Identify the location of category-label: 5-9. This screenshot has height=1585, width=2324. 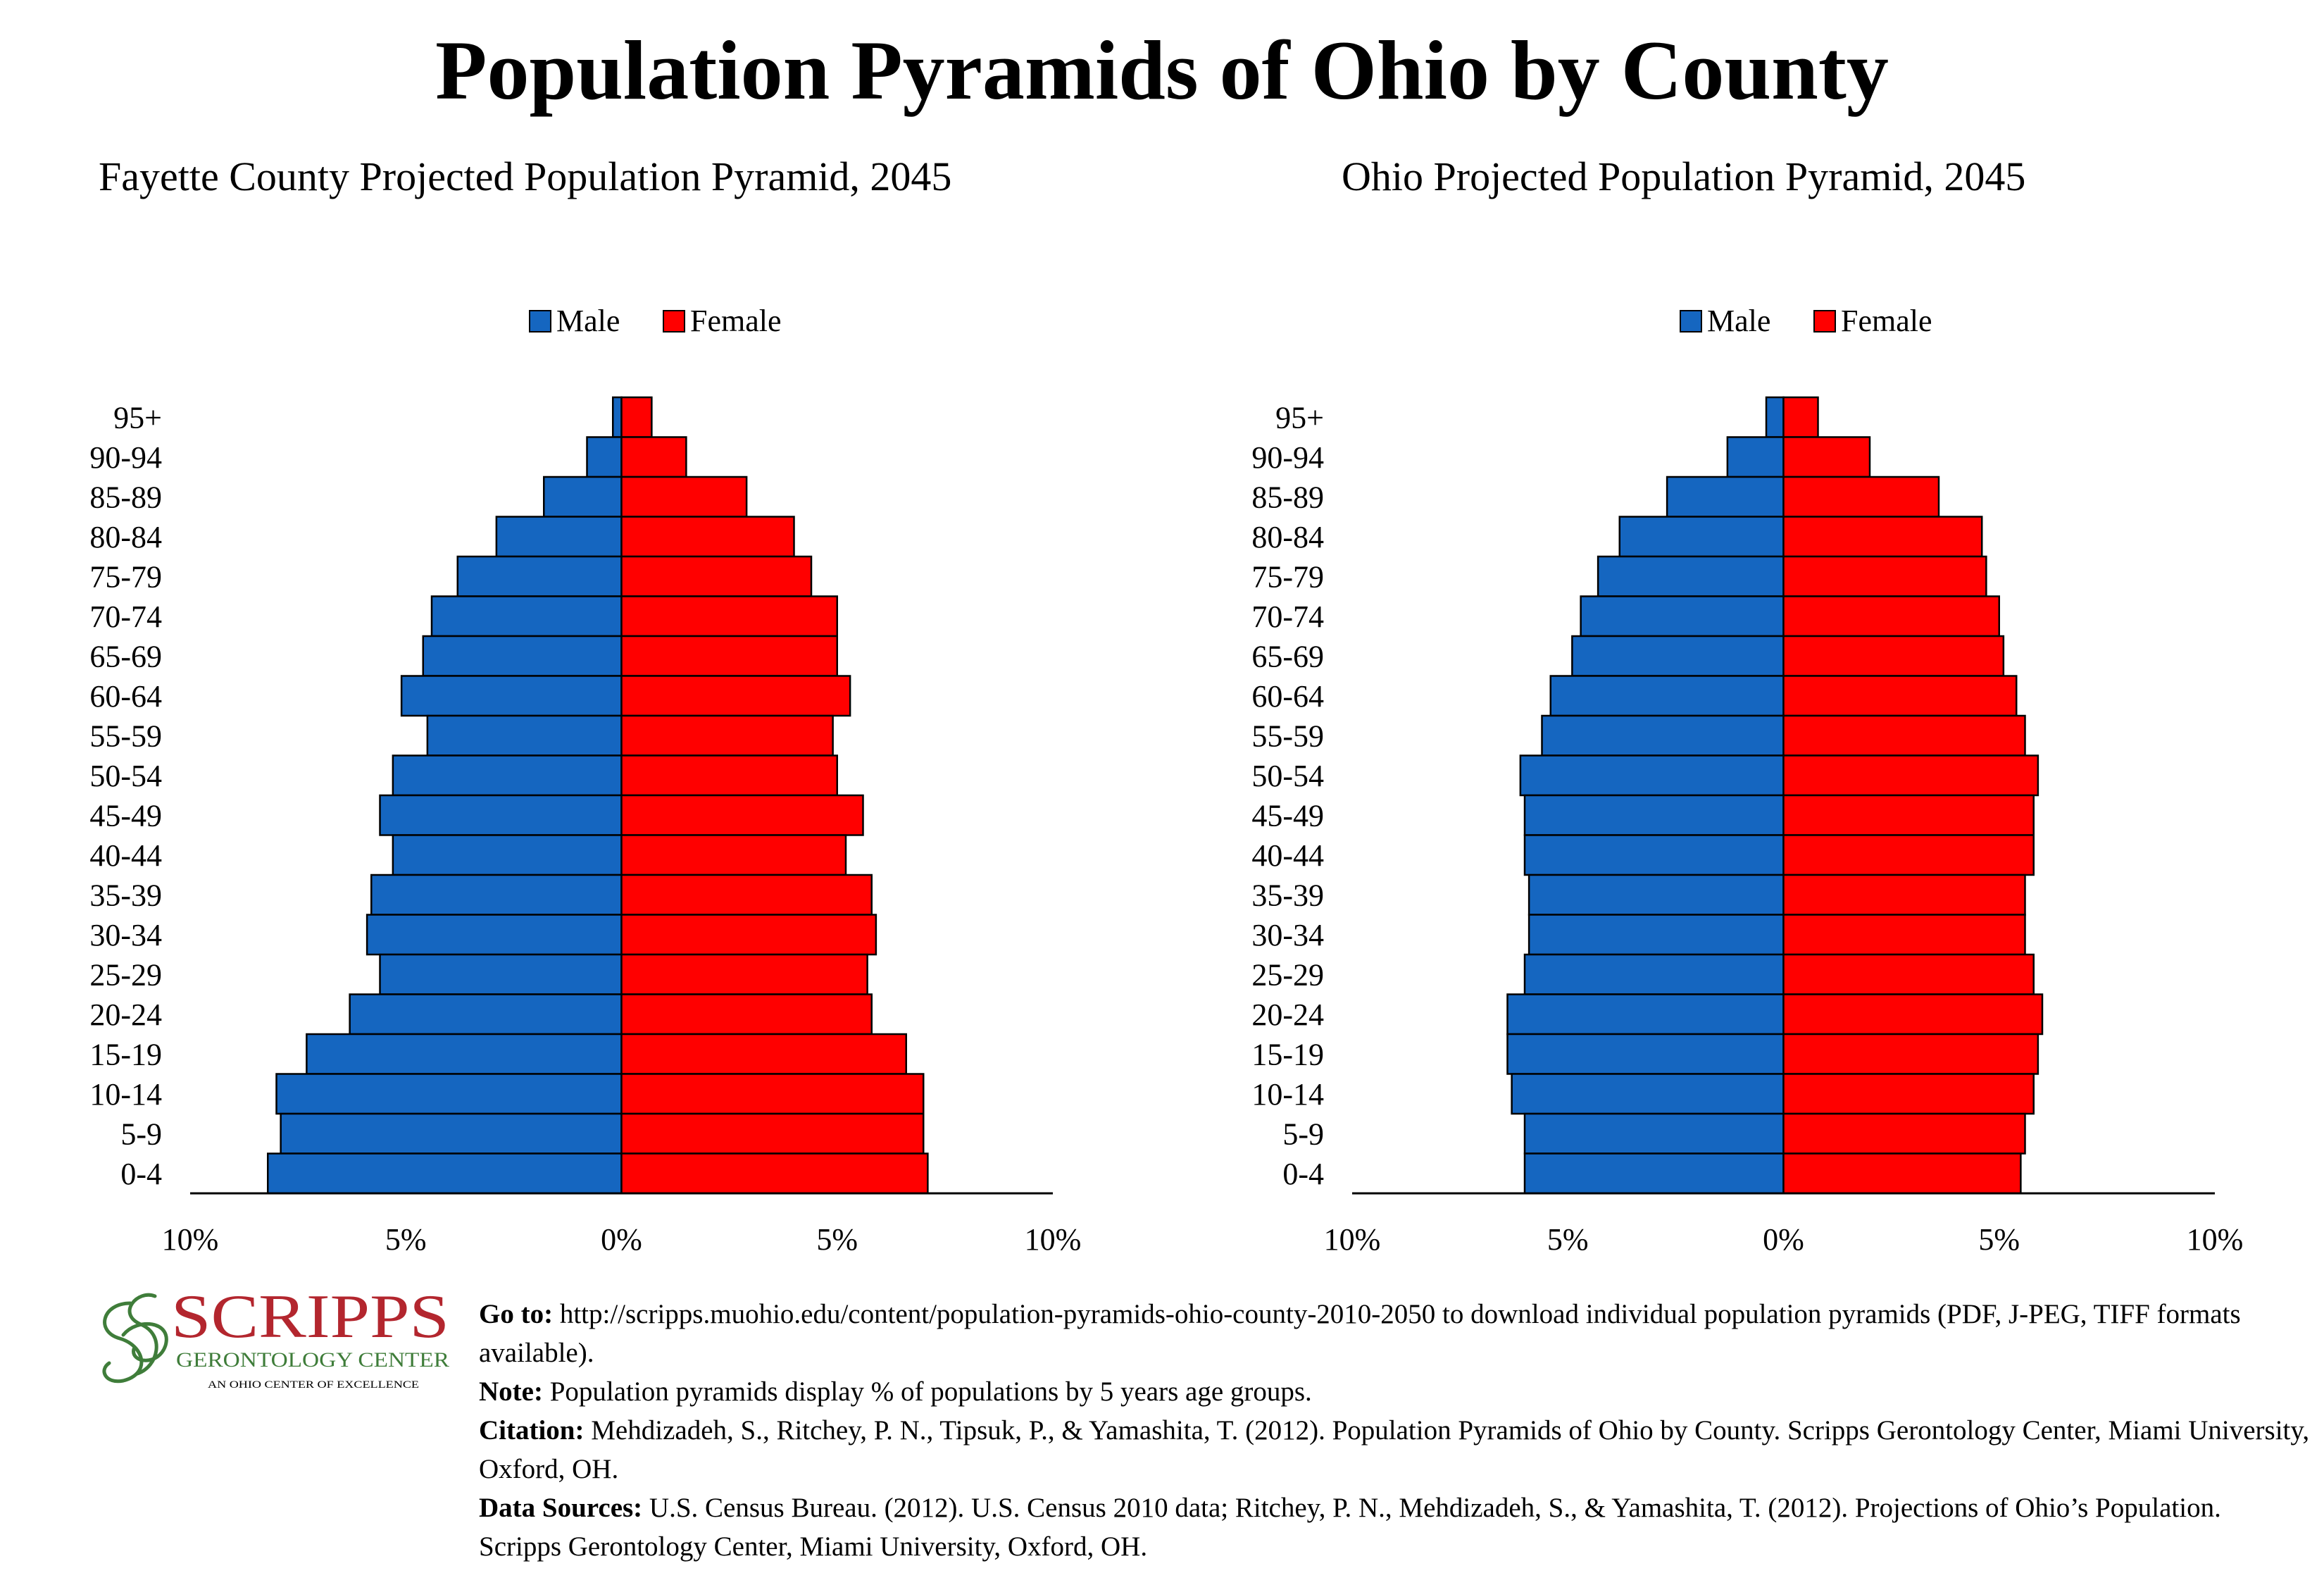
(1303, 1134).